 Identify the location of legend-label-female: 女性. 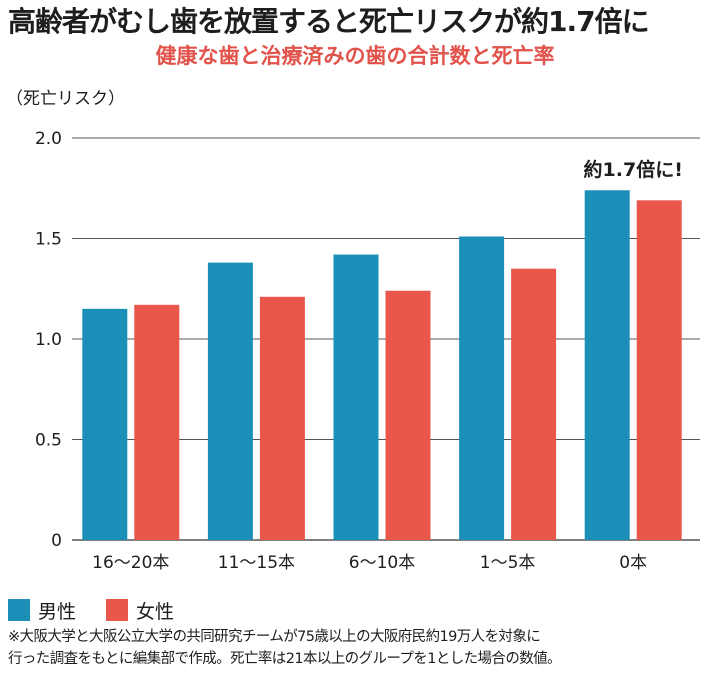
(155, 611).